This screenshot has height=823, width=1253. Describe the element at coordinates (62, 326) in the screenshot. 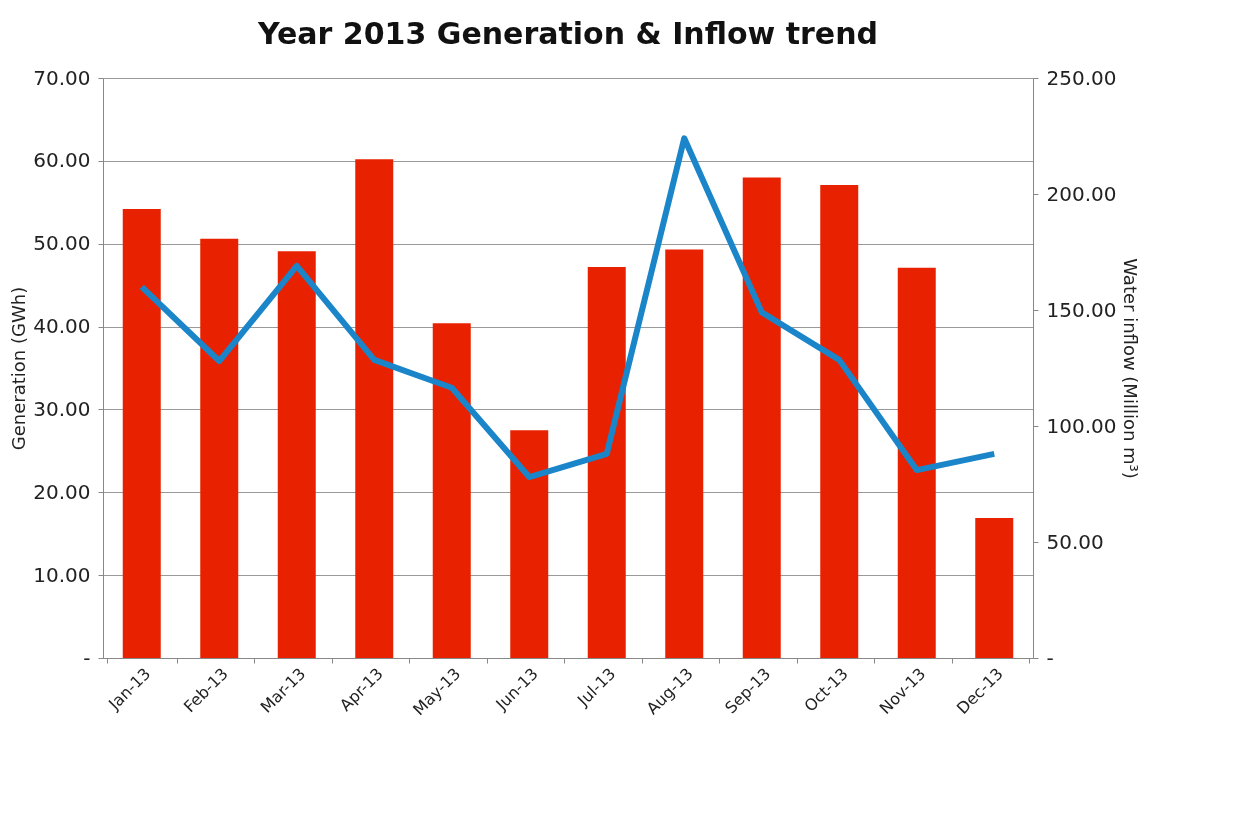

I see `y-tick-label: 40.00` at that location.